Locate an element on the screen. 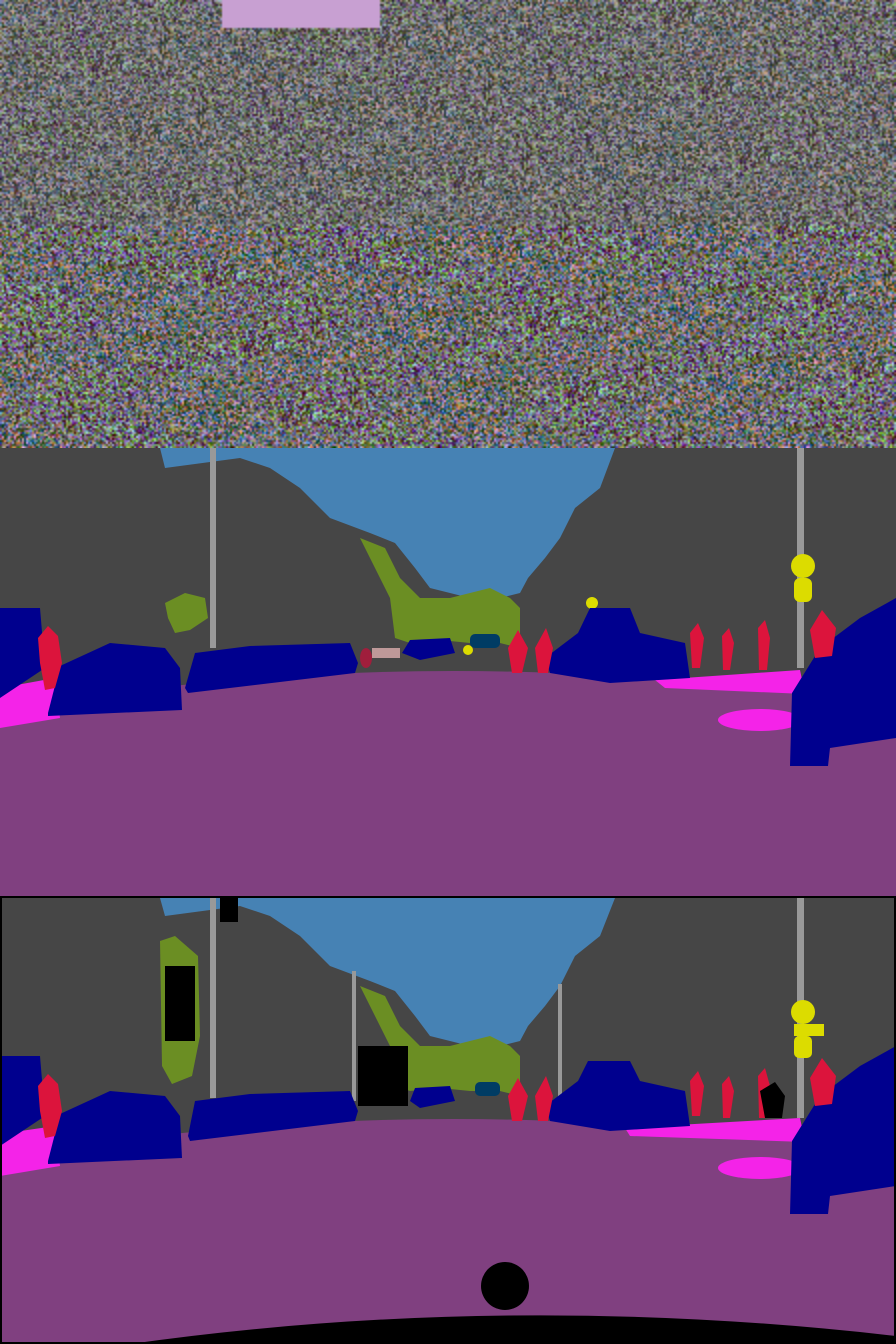  traffic-sign-small is located at coordinates (592, 603).